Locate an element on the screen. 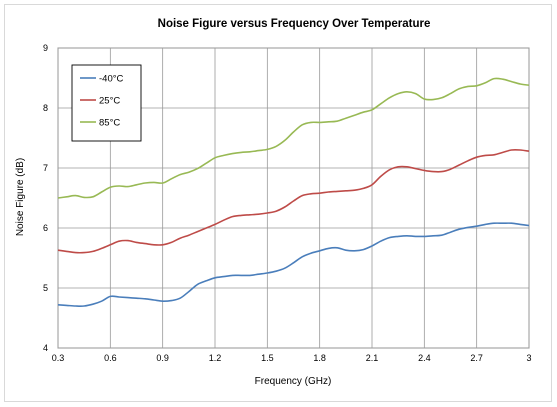 The image size is (557, 407). y-tick-label: 6 is located at coordinates (45, 228).